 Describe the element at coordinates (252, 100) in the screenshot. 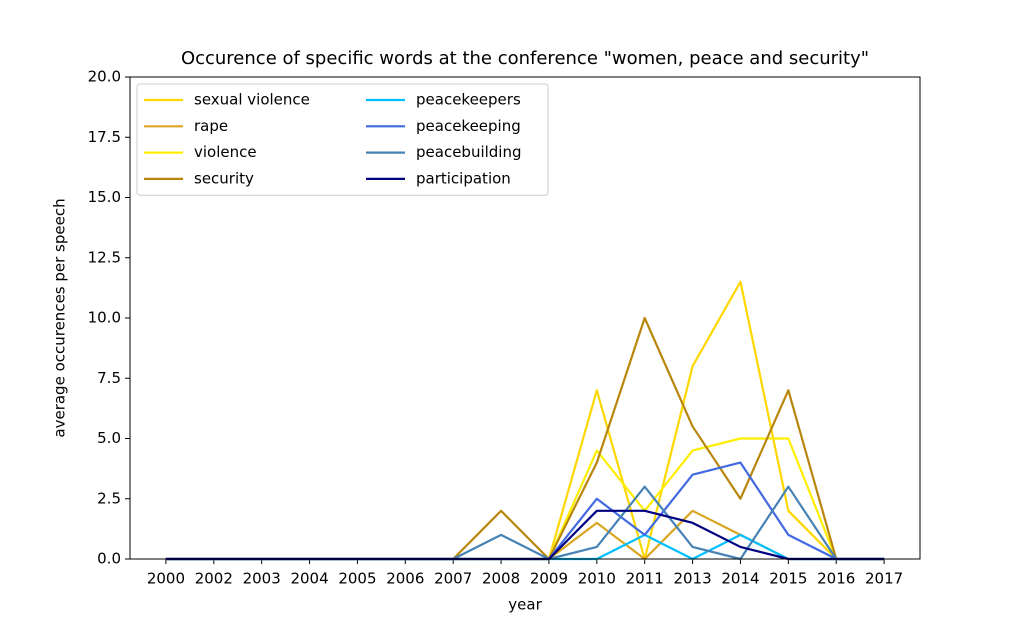

I see `legend-label: sexual violence` at that location.